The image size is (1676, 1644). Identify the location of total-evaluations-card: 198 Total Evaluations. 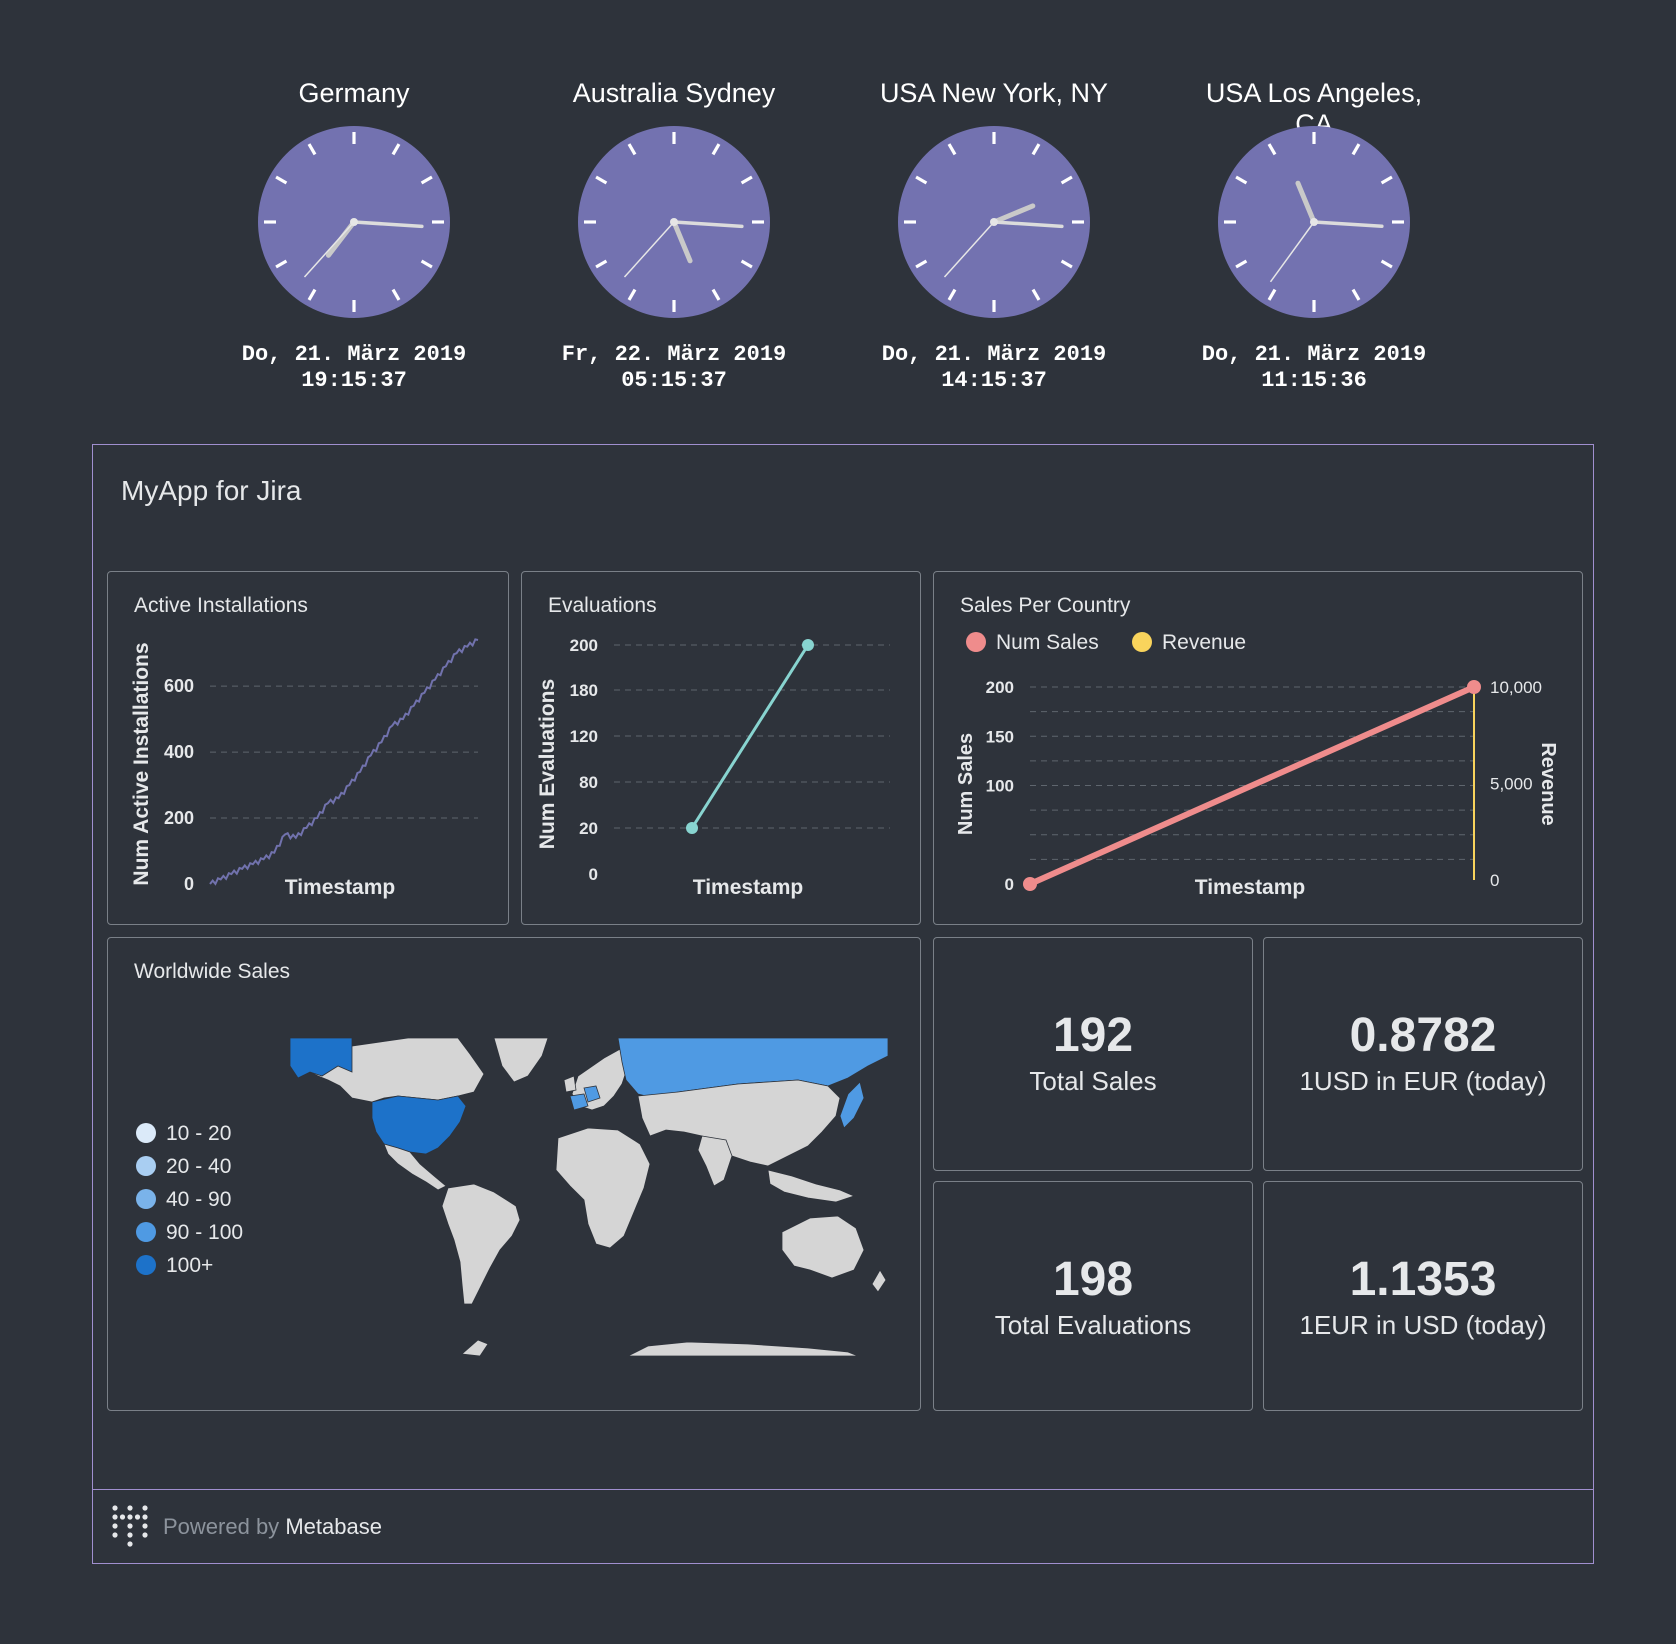
(1093, 1296).